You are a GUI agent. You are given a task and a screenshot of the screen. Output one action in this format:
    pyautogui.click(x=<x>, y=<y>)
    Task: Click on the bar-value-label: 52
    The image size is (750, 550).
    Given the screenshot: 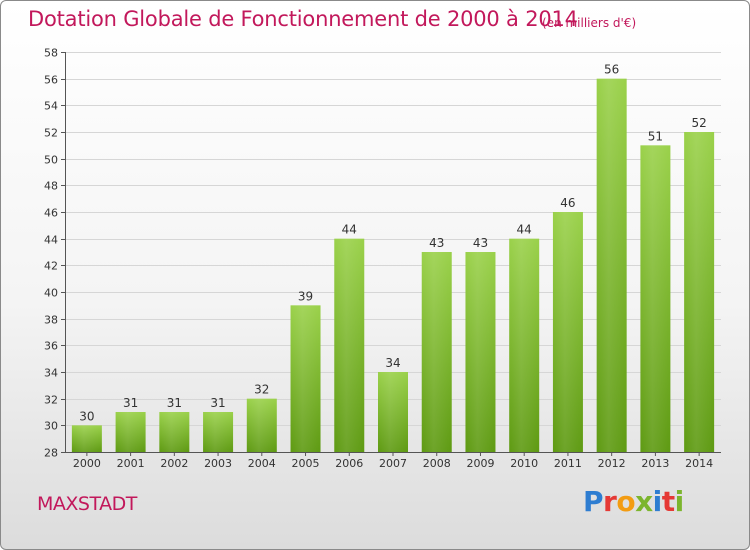 What is the action you would take?
    pyautogui.click(x=698, y=123)
    